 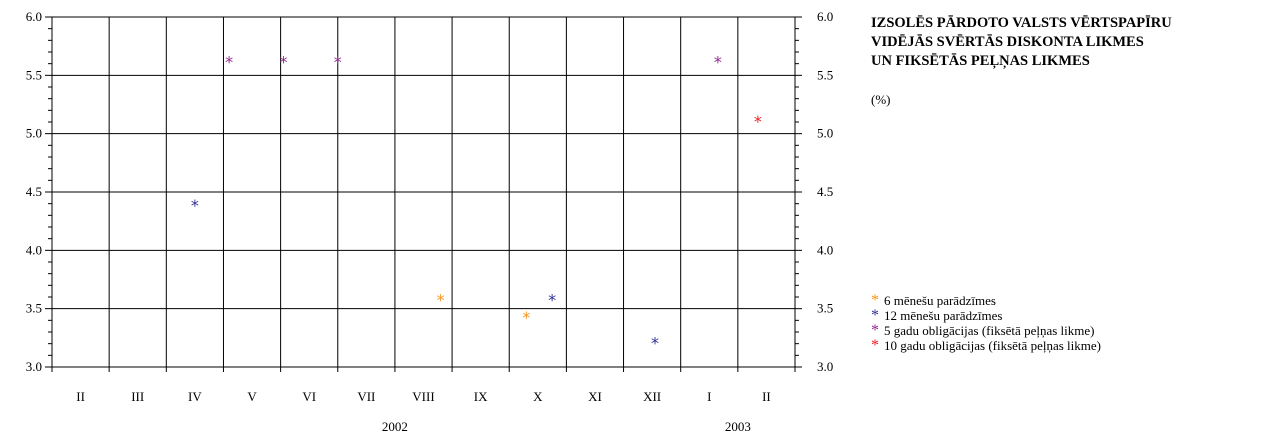 What do you see at coordinates (137, 396) in the screenshot?
I see `x-tick-label: III` at bounding box center [137, 396].